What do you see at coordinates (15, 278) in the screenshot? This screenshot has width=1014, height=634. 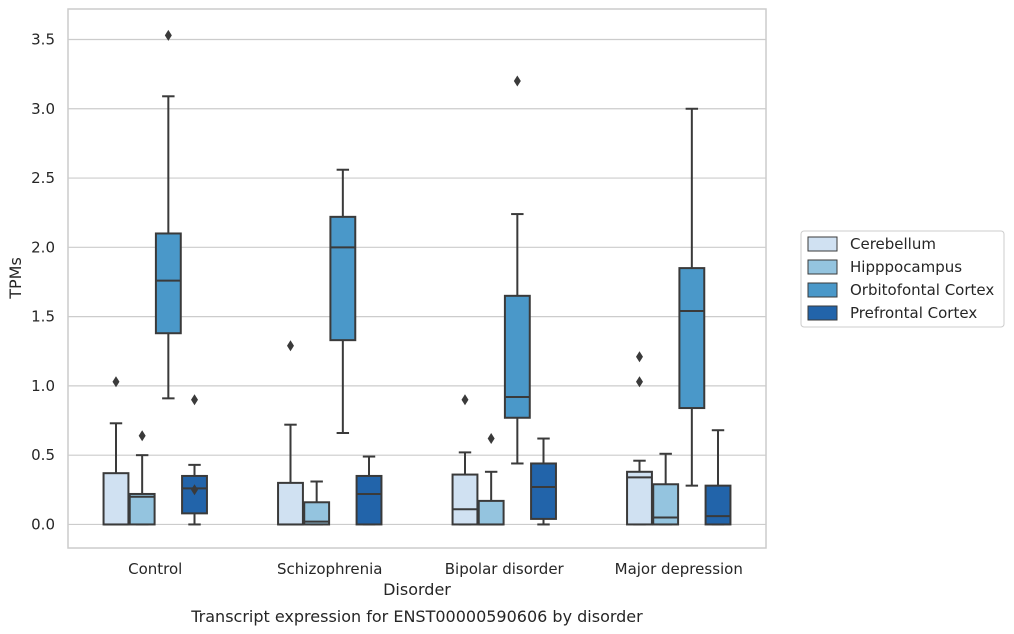 I see `y-axis-title: TPMs` at bounding box center [15, 278].